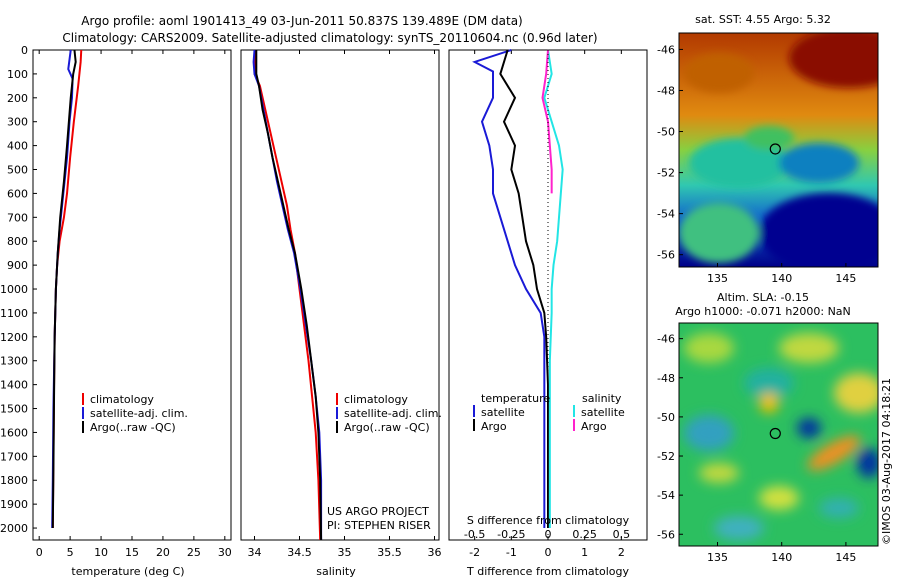 This screenshot has height=580, width=900. What do you see at coordinates (511, 534) in the screenshot?
I see `s-tick-label: -0.25` at bounding box center [511, 534].